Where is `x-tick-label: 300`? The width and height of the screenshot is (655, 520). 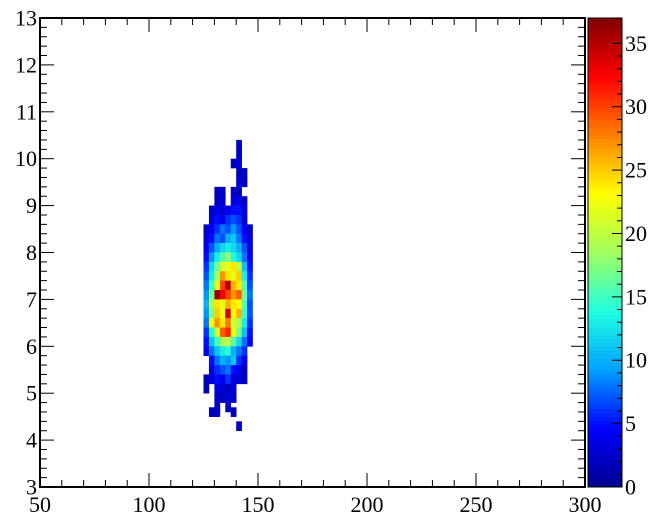
x-tick-label: 300 is located at coordinates (585, 504).